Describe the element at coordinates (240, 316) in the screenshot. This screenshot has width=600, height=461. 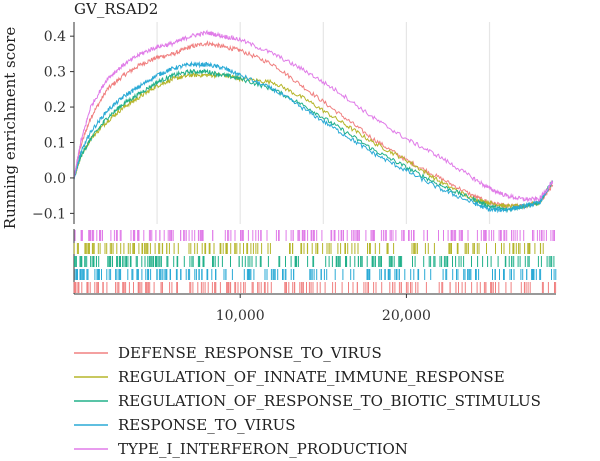
I see `x-tick-label: 10,000` at that location.